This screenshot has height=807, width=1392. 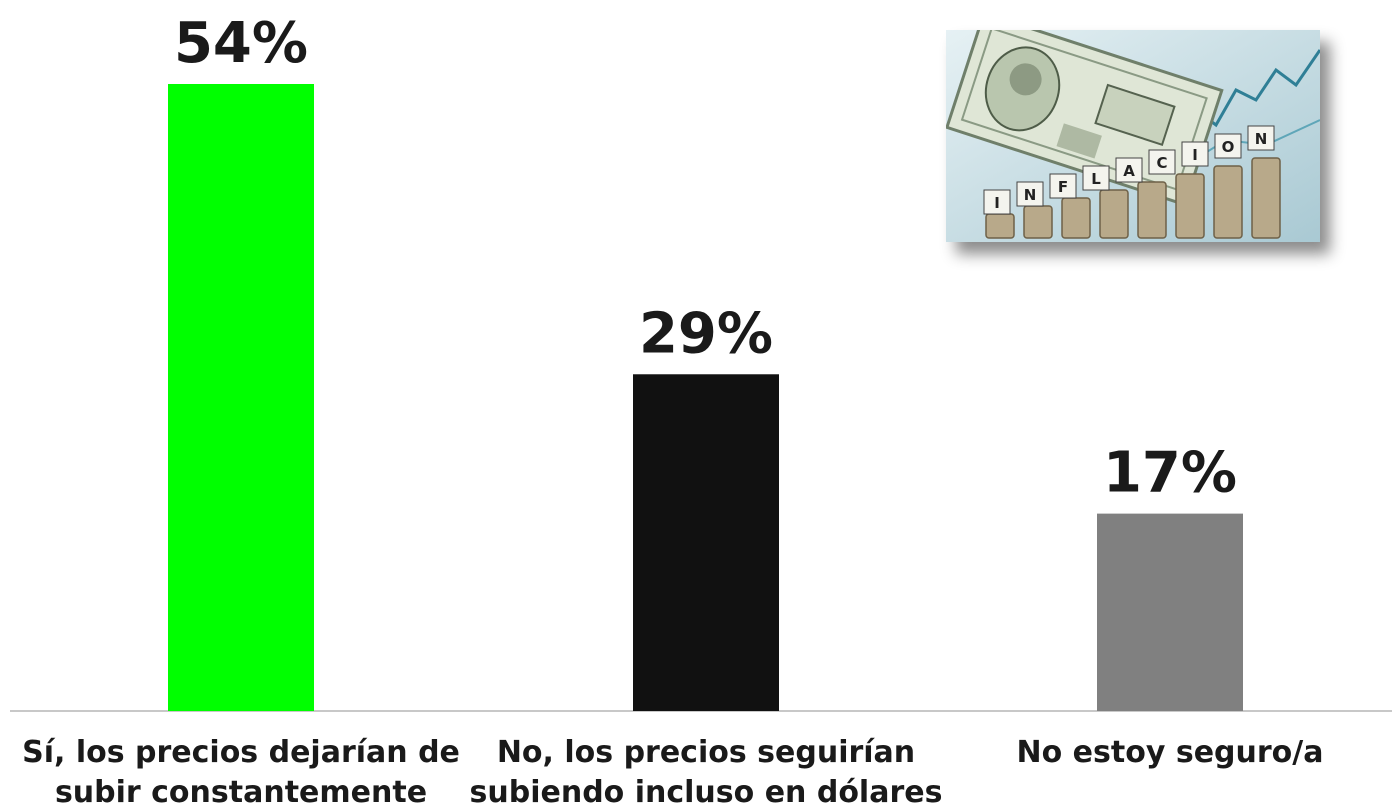 I want to click on svg-text: C, so click(x=1161, y=163).